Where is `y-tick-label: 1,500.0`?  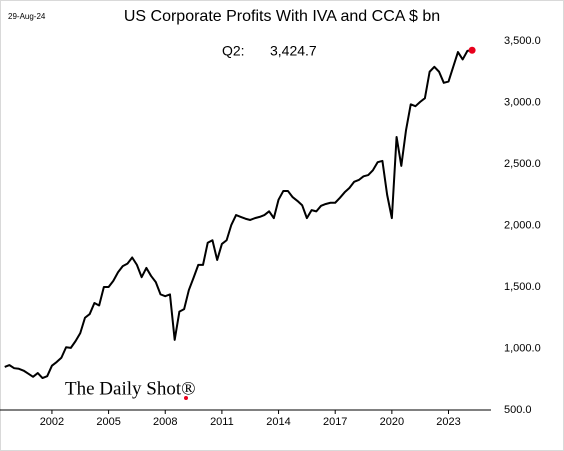
y-tick-label: 1,500.0 is located at coordinates (522, 287).